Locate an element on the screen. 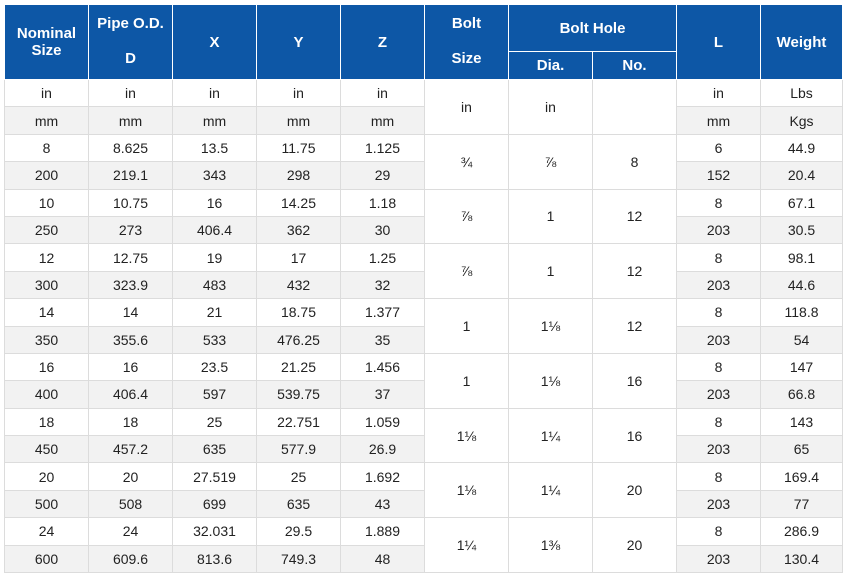 Image resolution: width=847 pixels, height=578 pixels. unit-cell-dia: in is located at coordinates (550, 107).